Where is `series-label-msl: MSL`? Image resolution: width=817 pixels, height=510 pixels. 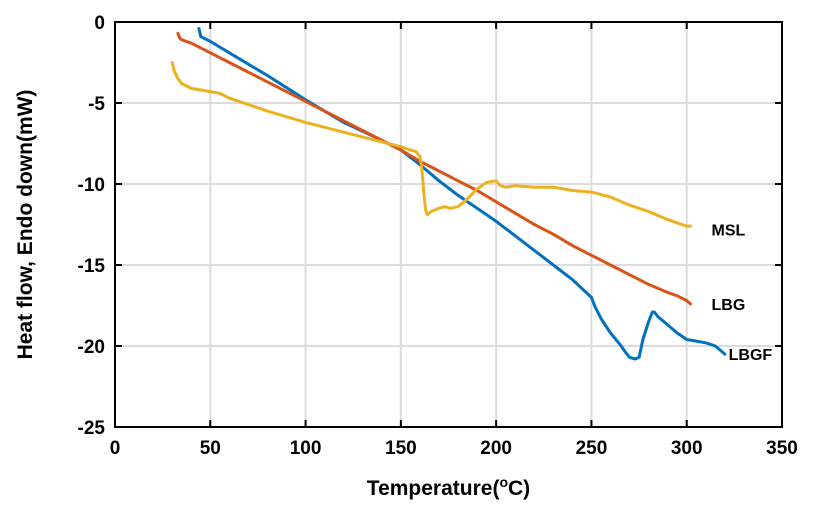 series-label-msl: MSL is located at coordinates (728, 230).